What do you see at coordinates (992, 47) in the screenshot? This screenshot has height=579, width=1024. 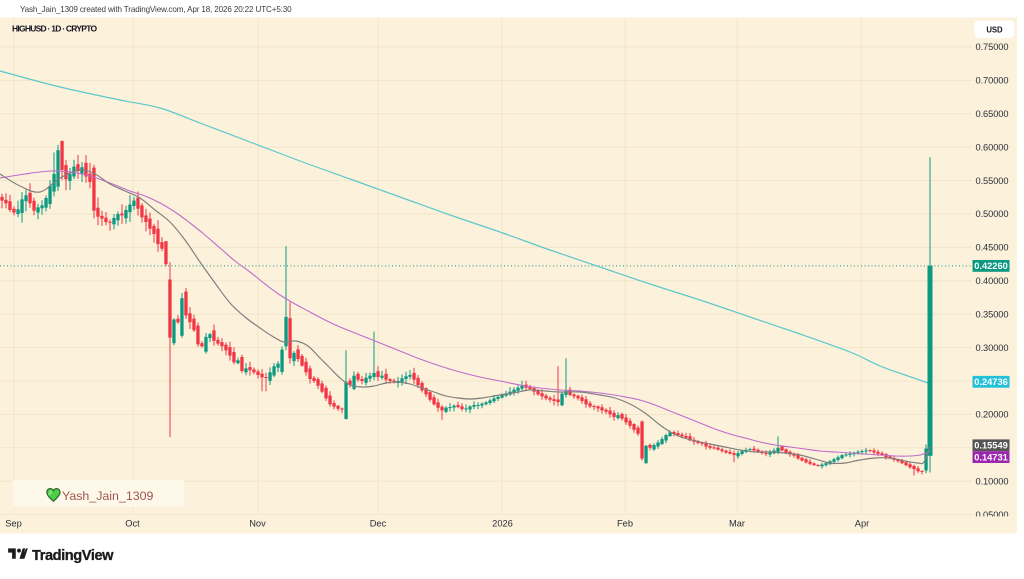 I see `svg-text: 0.75000` at bounding box center [992, 47].